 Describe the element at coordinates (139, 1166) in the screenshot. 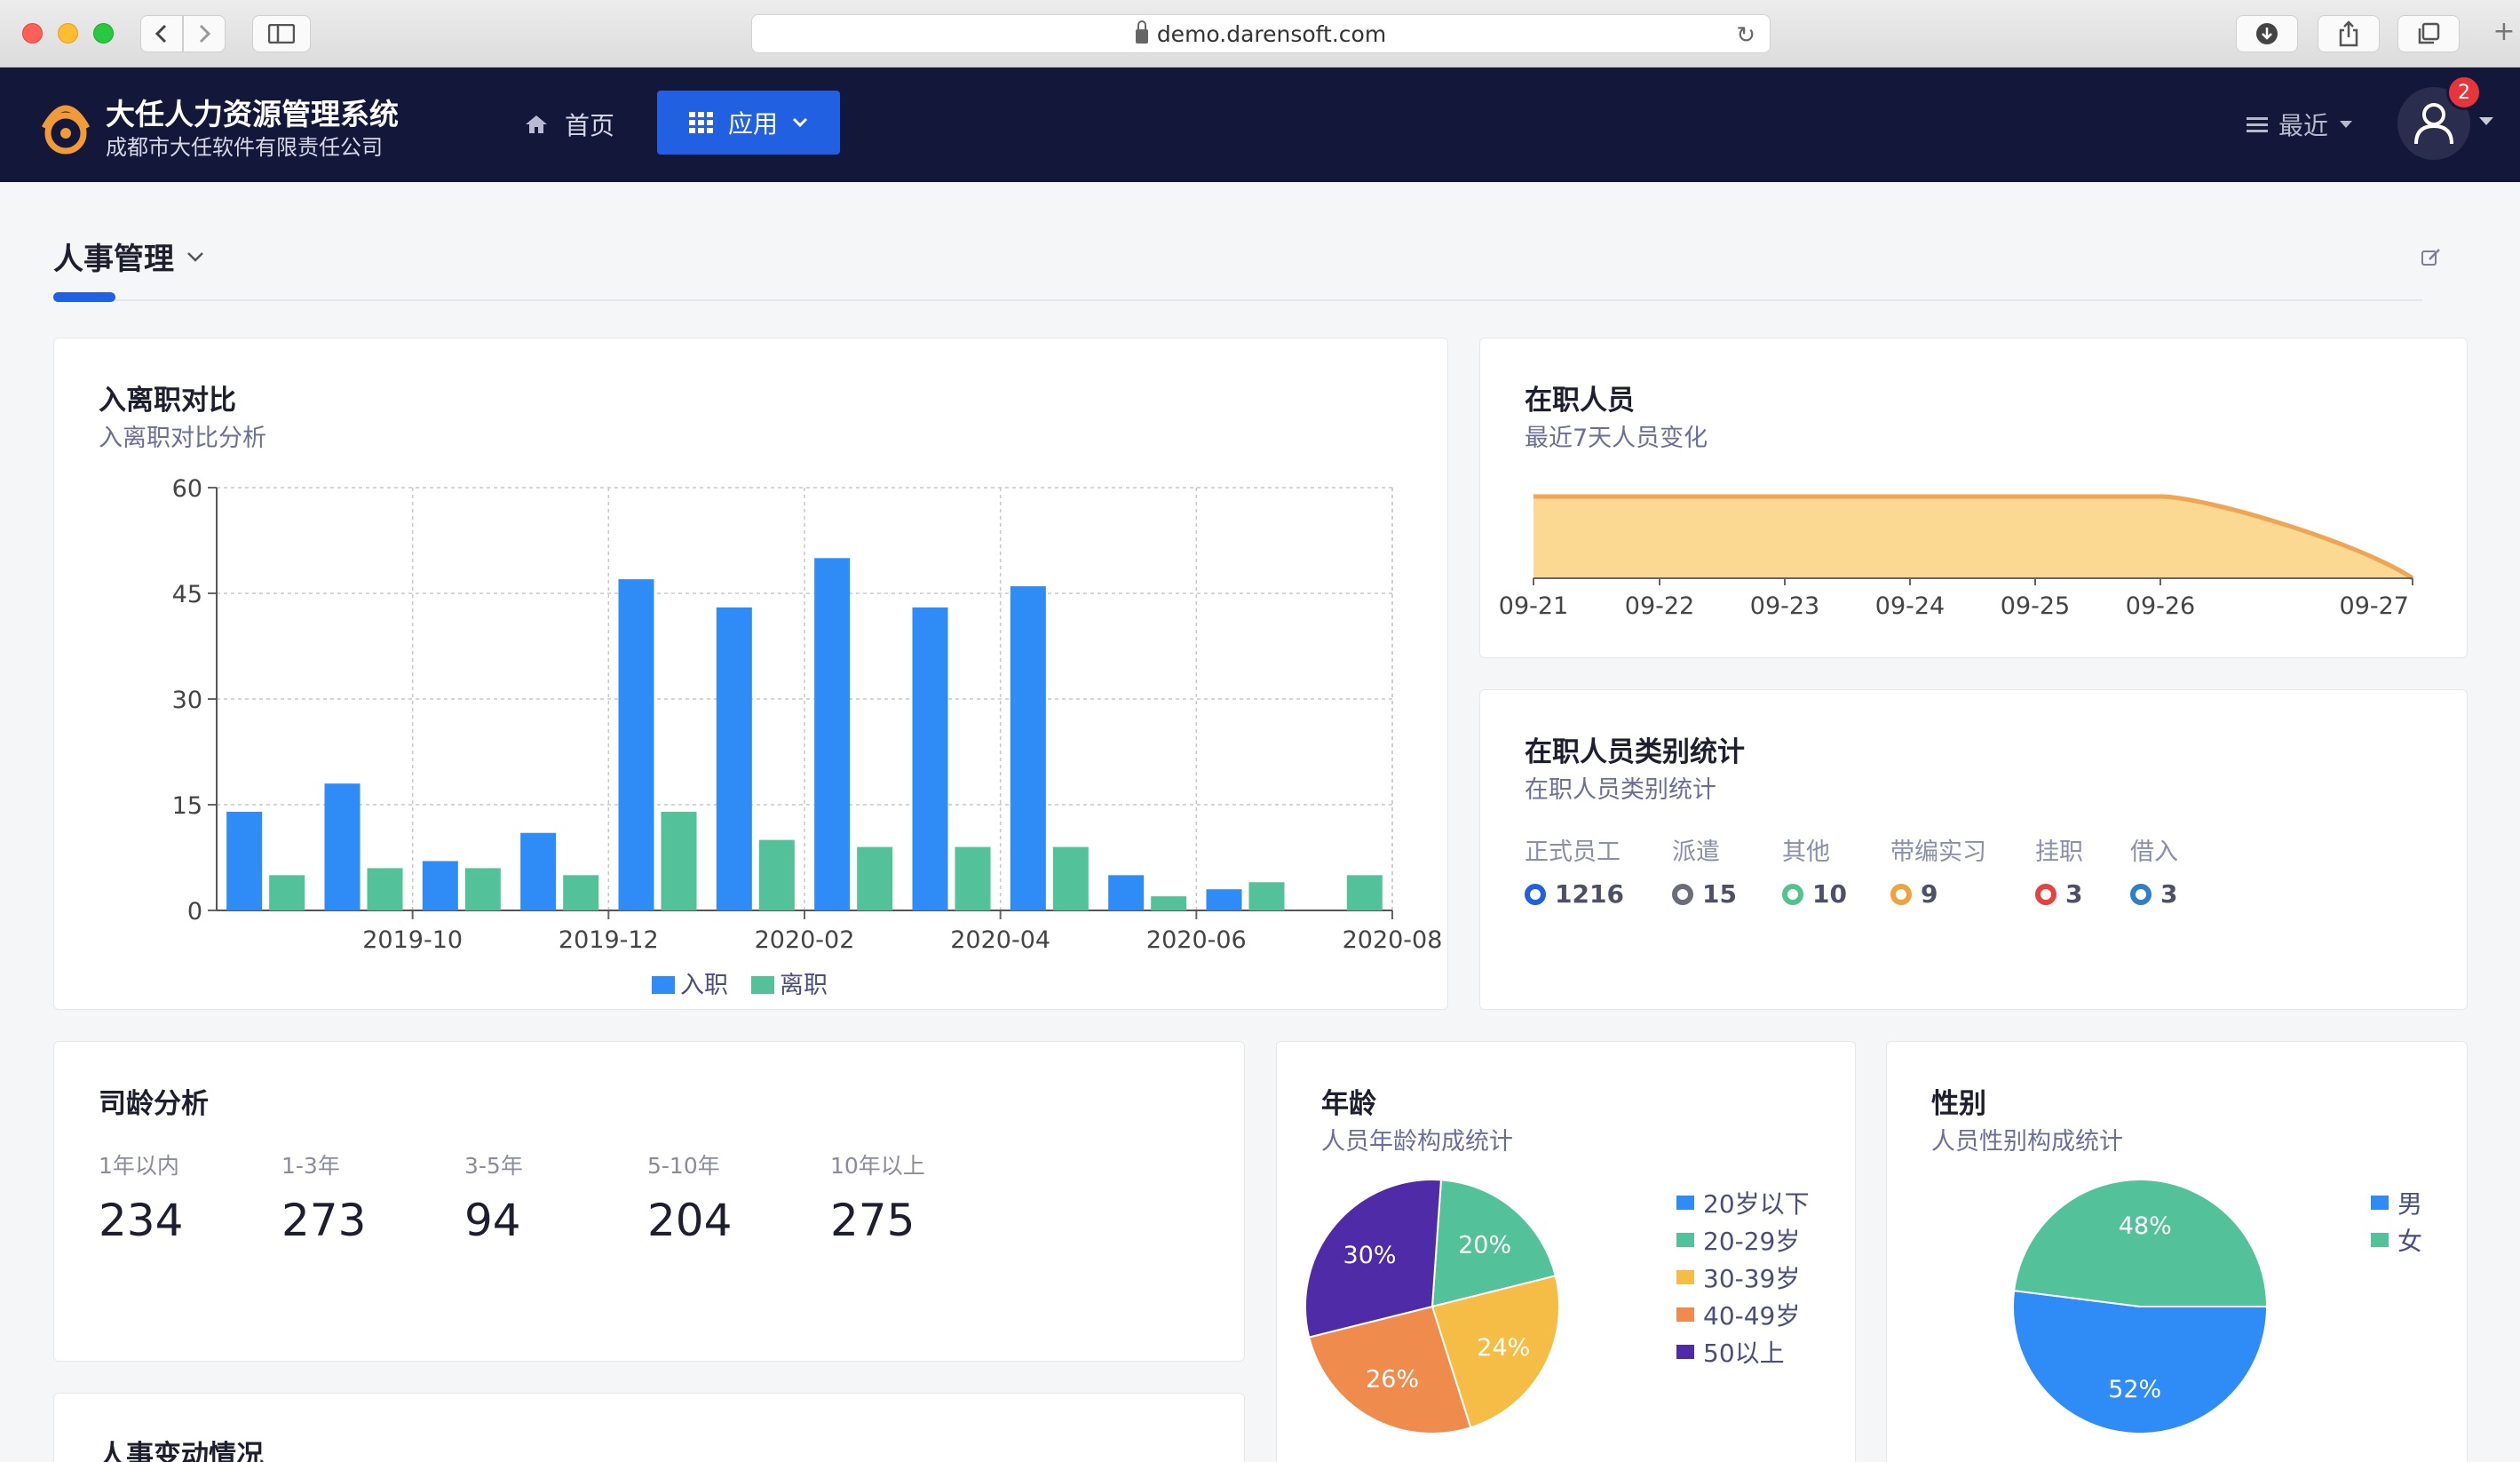

I see `tenure-stat-label: 1年以内` at that location.